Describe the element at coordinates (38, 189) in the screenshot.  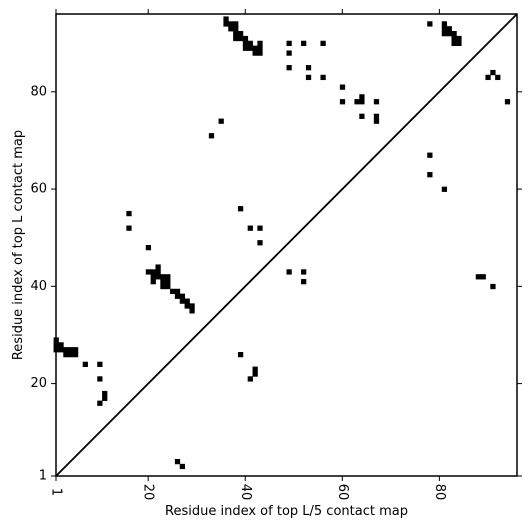
I see `y-tick-label: 60` at that location.